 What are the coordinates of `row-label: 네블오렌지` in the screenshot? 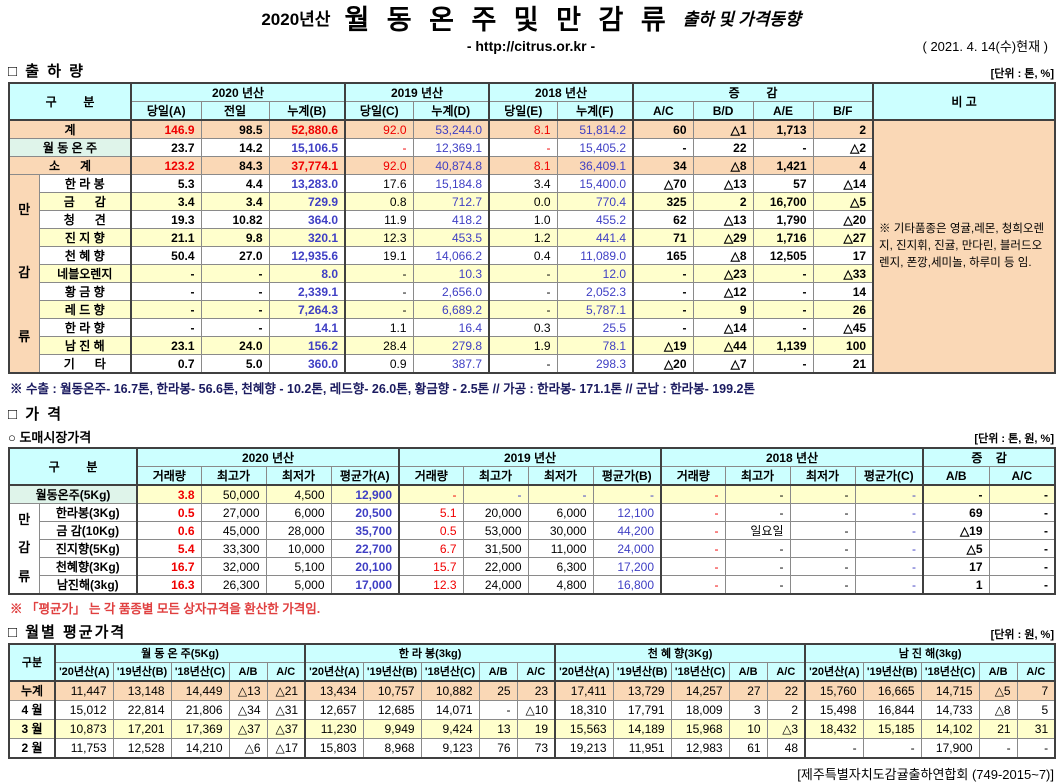 It's located at (85, 273).